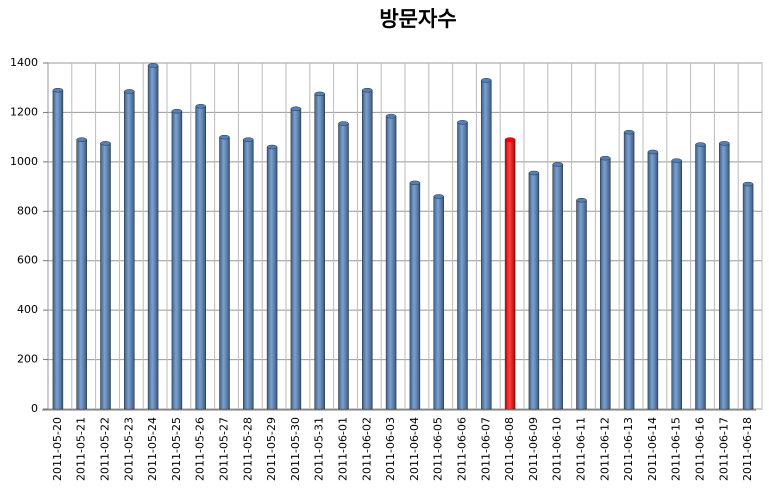  I want to click on x-tick-label: 2011-05-29, so click(271, 449).